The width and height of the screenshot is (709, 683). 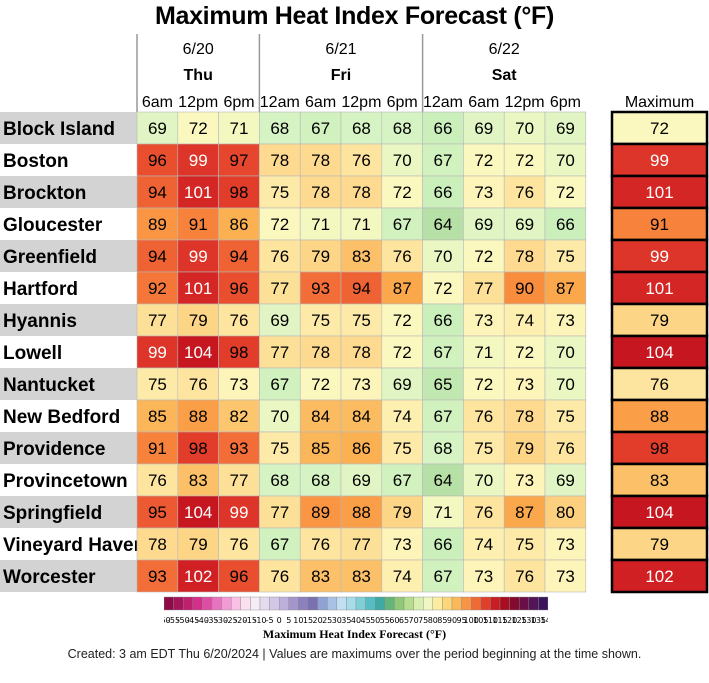 What do you see at coordinates (54, 449) in the screenshot?
I see `location-label: Providence` at bounding box center [54, 449].